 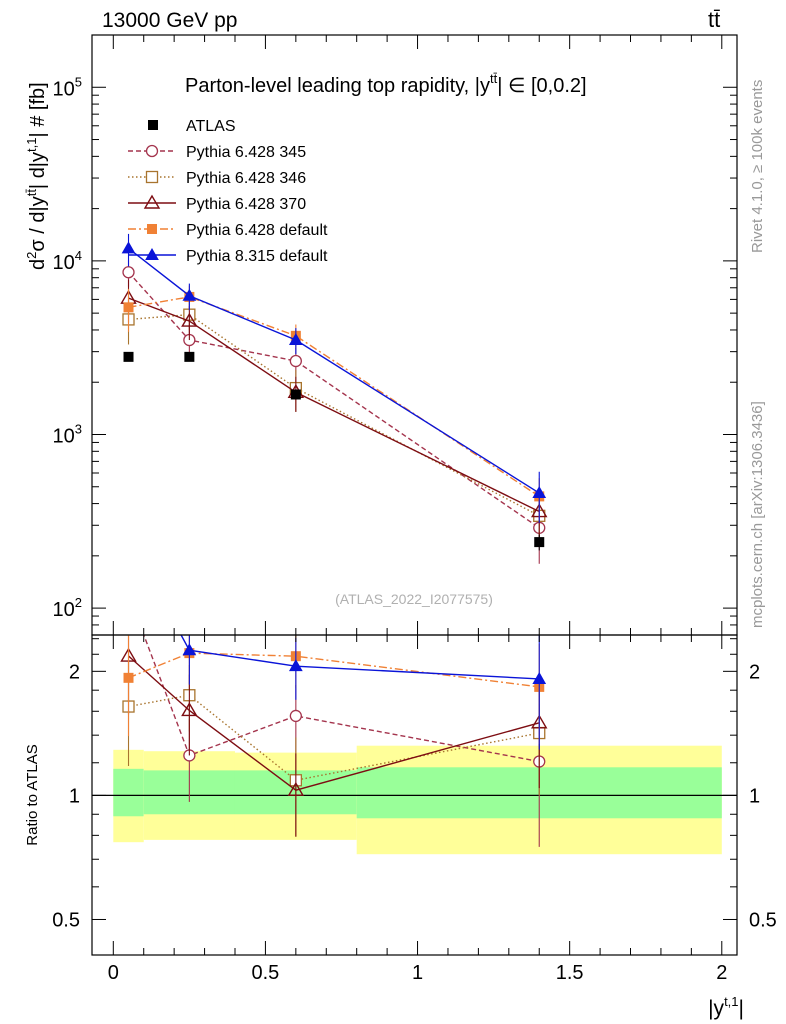 What do you see at coordinates (721, 973) in the screenshot?
I see `x-tick-label: 2` at bounding box center [721, 973].